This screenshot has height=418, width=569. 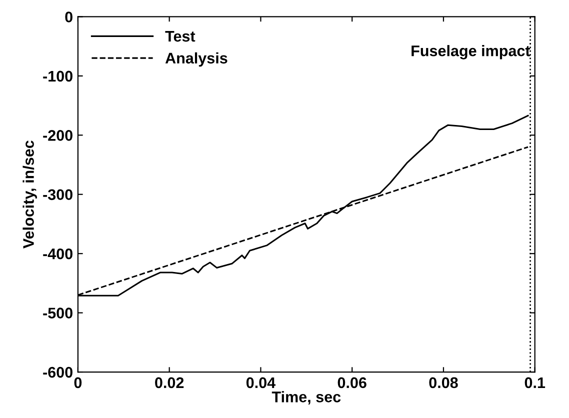 I want to click on y-tick-label: -600, so click(x=57, y=372).